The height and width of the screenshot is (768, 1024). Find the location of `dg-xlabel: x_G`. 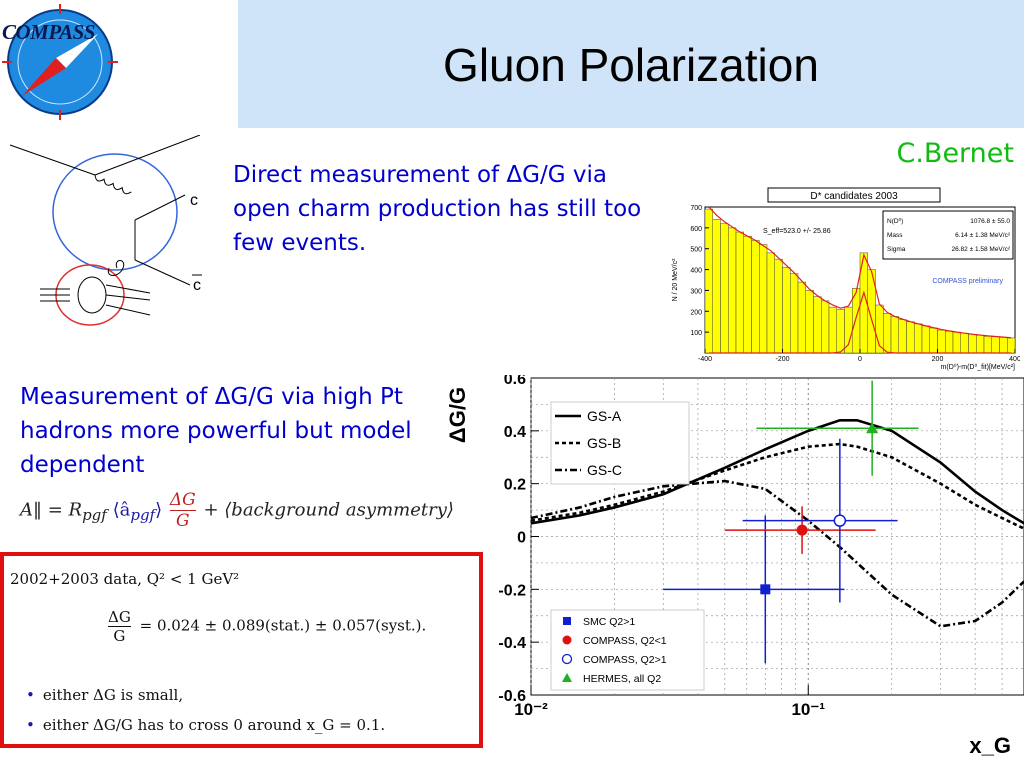

dg-xlabel: x_G is located at coordinates (990, 745).